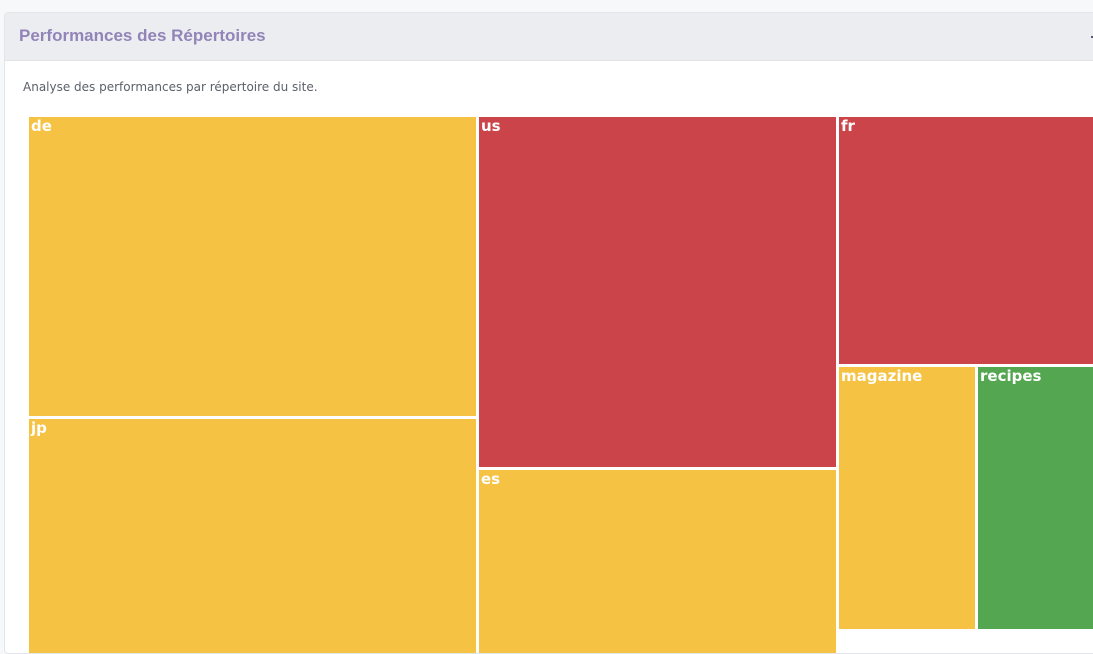  Describe the element at coordinates (848, 126) in the screenshot. I see `tile-label-fr: fr` at that location.